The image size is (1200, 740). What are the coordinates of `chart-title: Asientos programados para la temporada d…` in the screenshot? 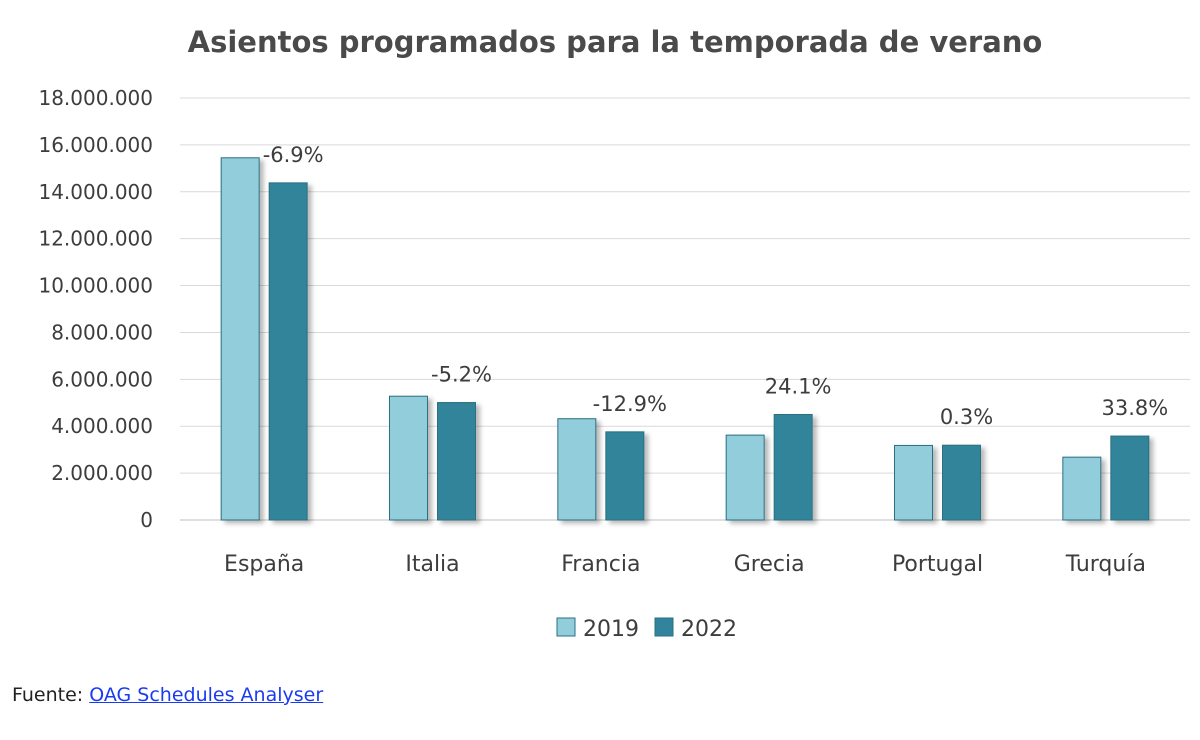 It's located at (615, 42).